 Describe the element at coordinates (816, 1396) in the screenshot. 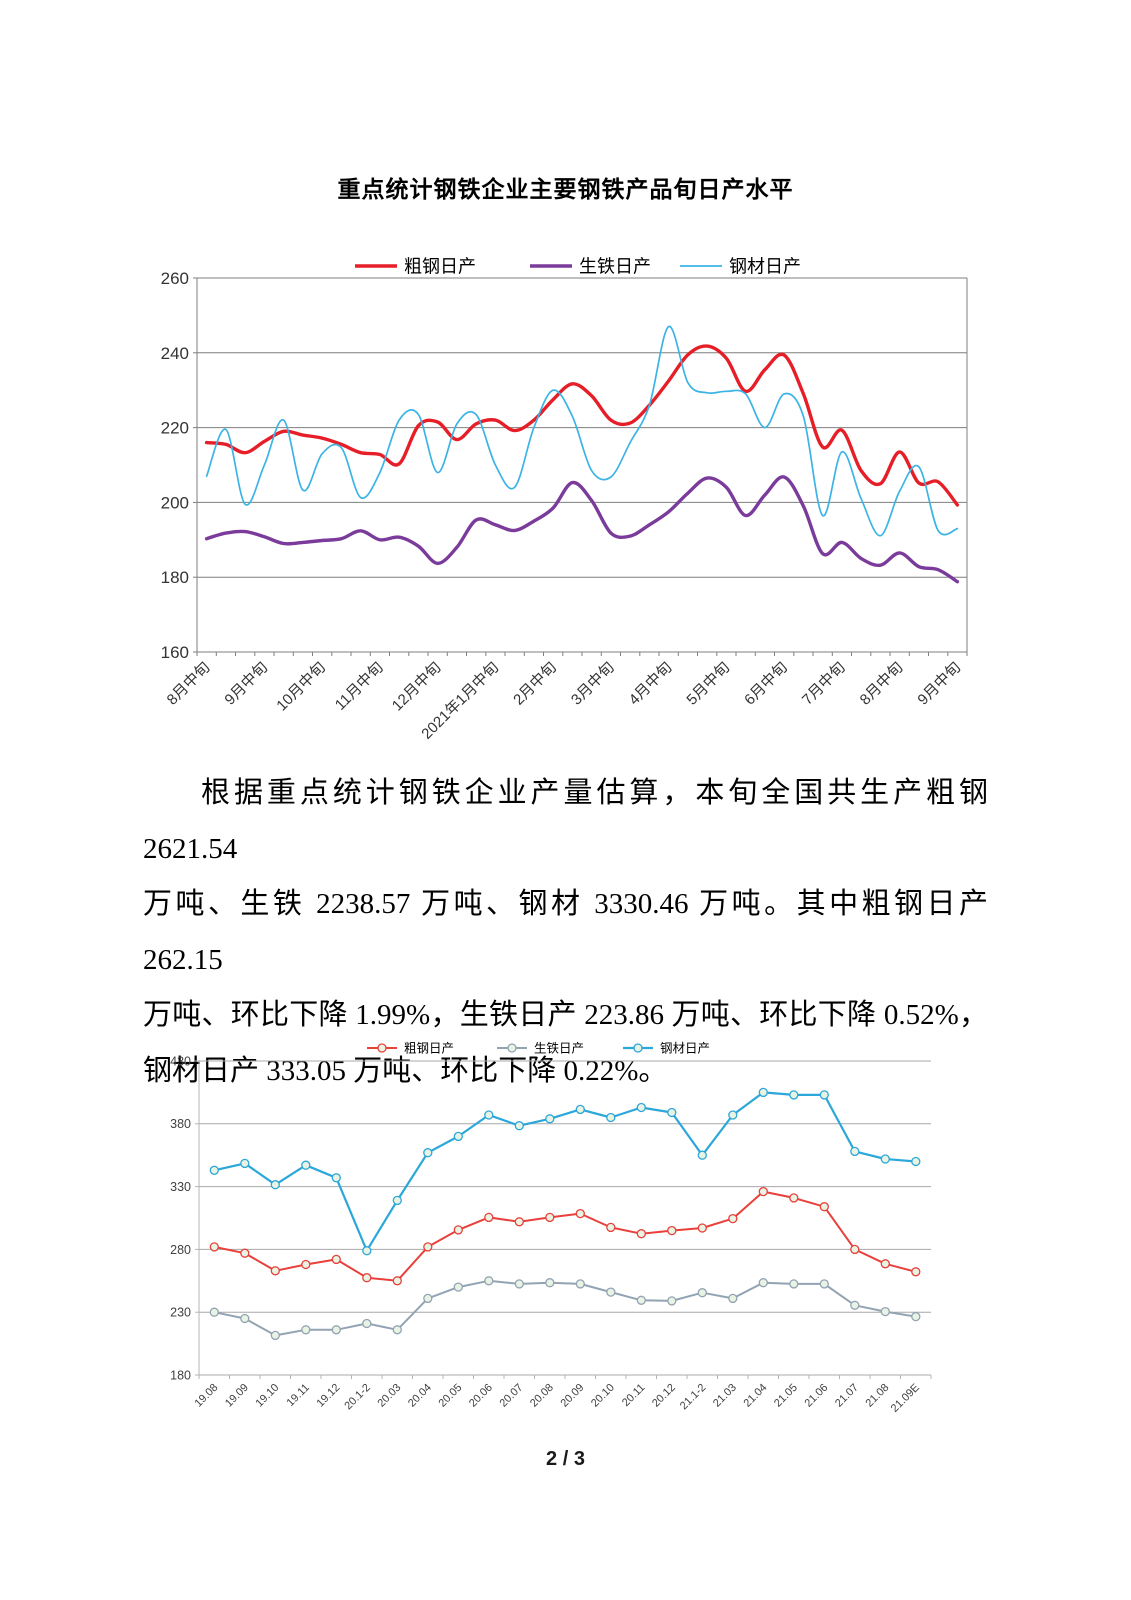

I see `x-axis-label: 21.06` at that location.